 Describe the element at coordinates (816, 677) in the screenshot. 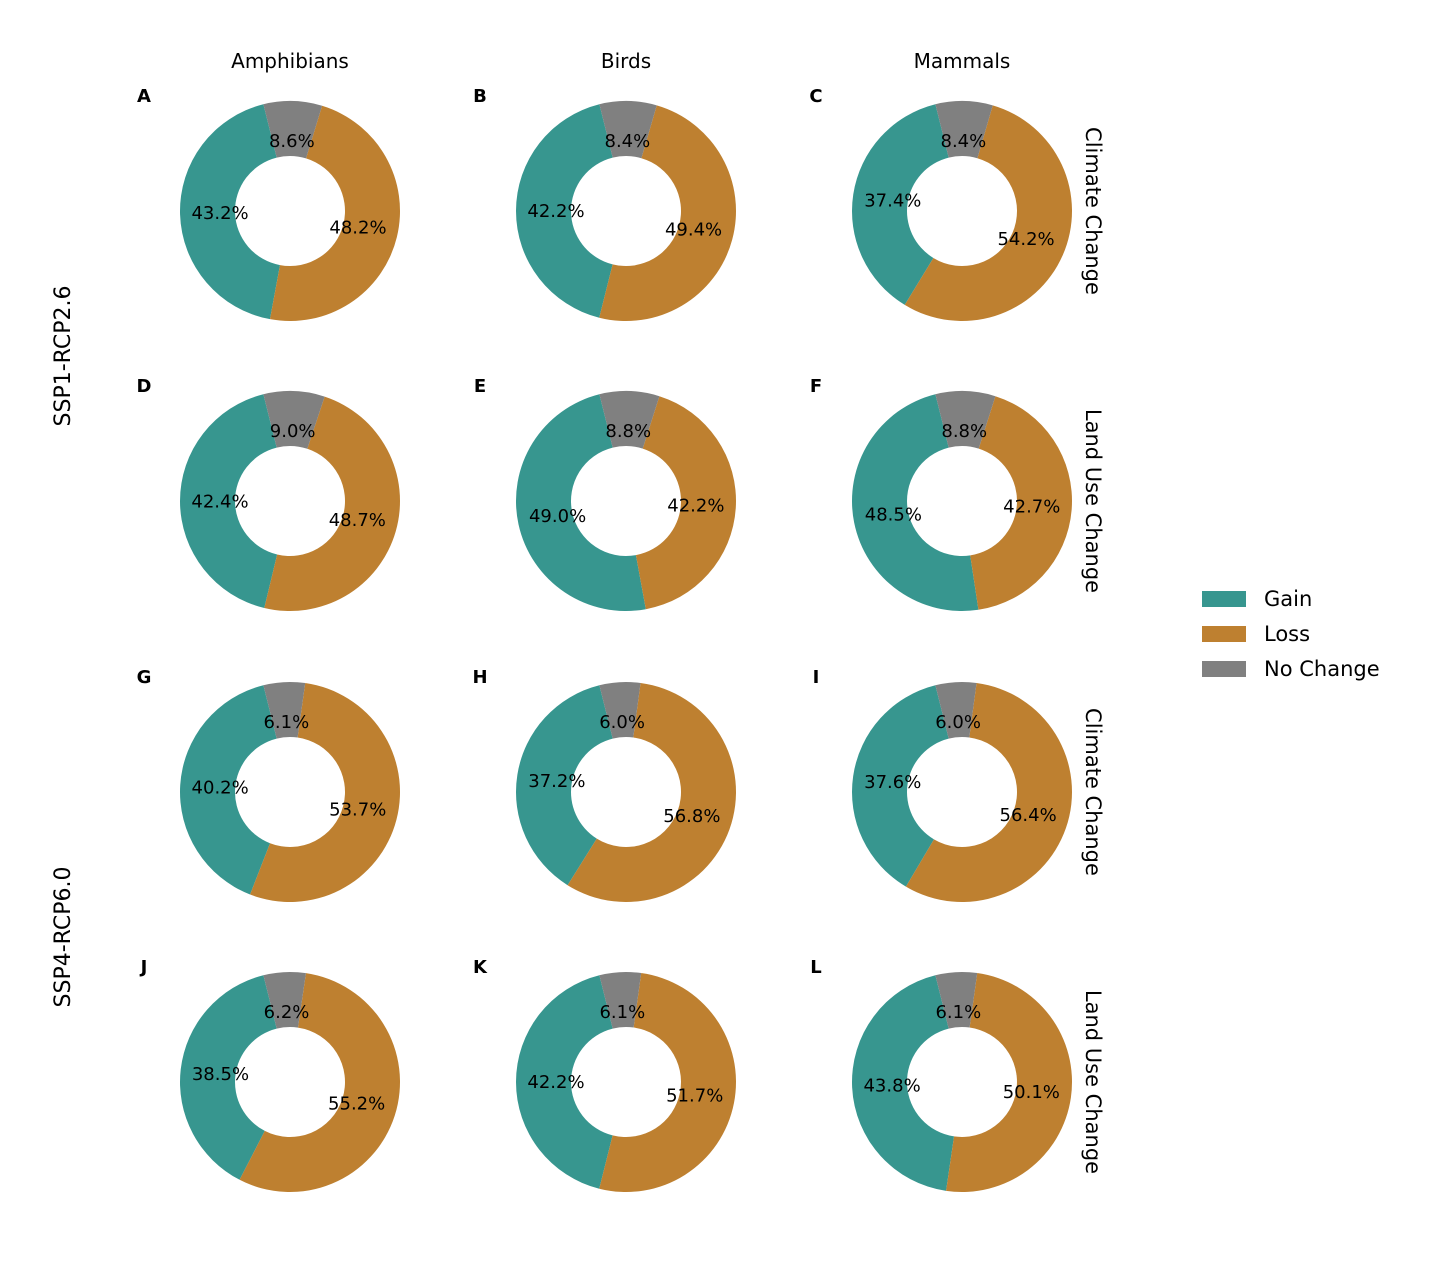

I see `panel-letter: I` at that location.